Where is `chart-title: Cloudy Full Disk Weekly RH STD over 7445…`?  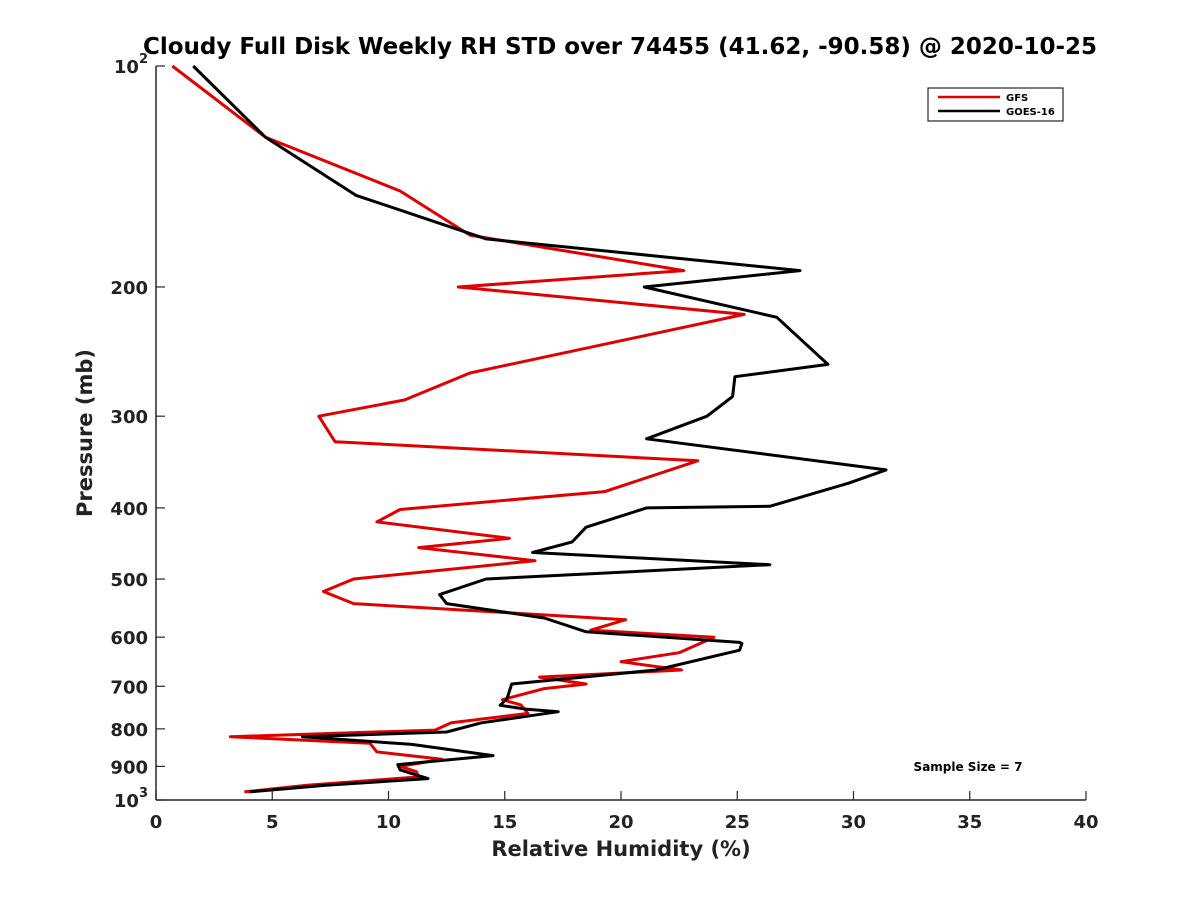
chart-title: Cloudy Full Disk Weekly RH STD over 7445… is located at coordinates (620, 47).